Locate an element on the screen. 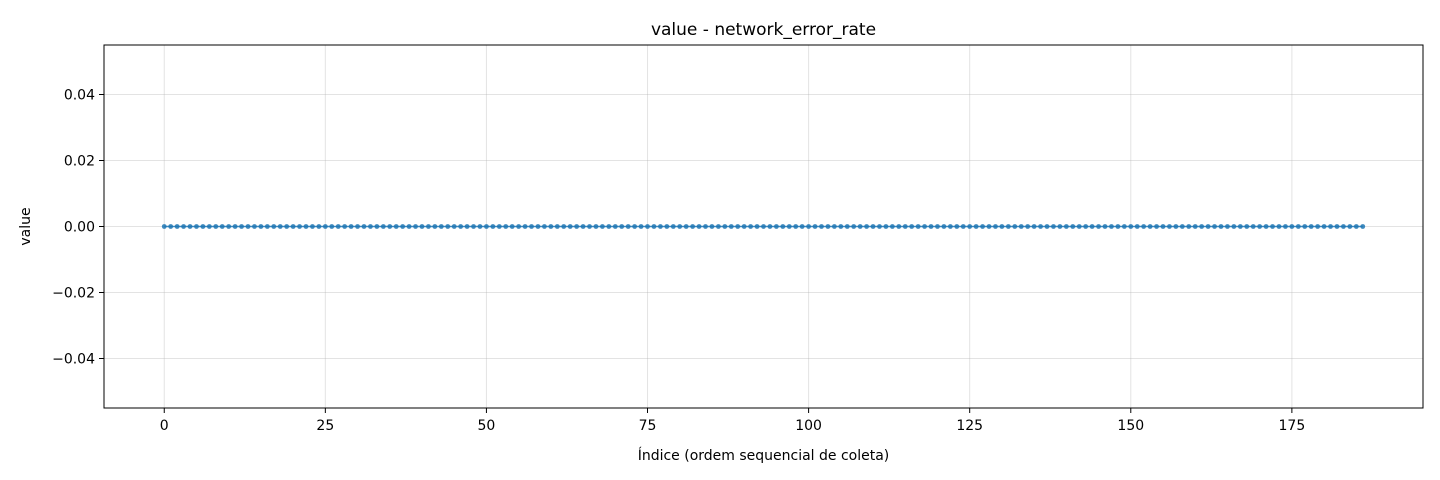 Image resolution: width=1440 pixels, height=480 pixels. x-tick-label: 75 is located at coordinates (648, 426).